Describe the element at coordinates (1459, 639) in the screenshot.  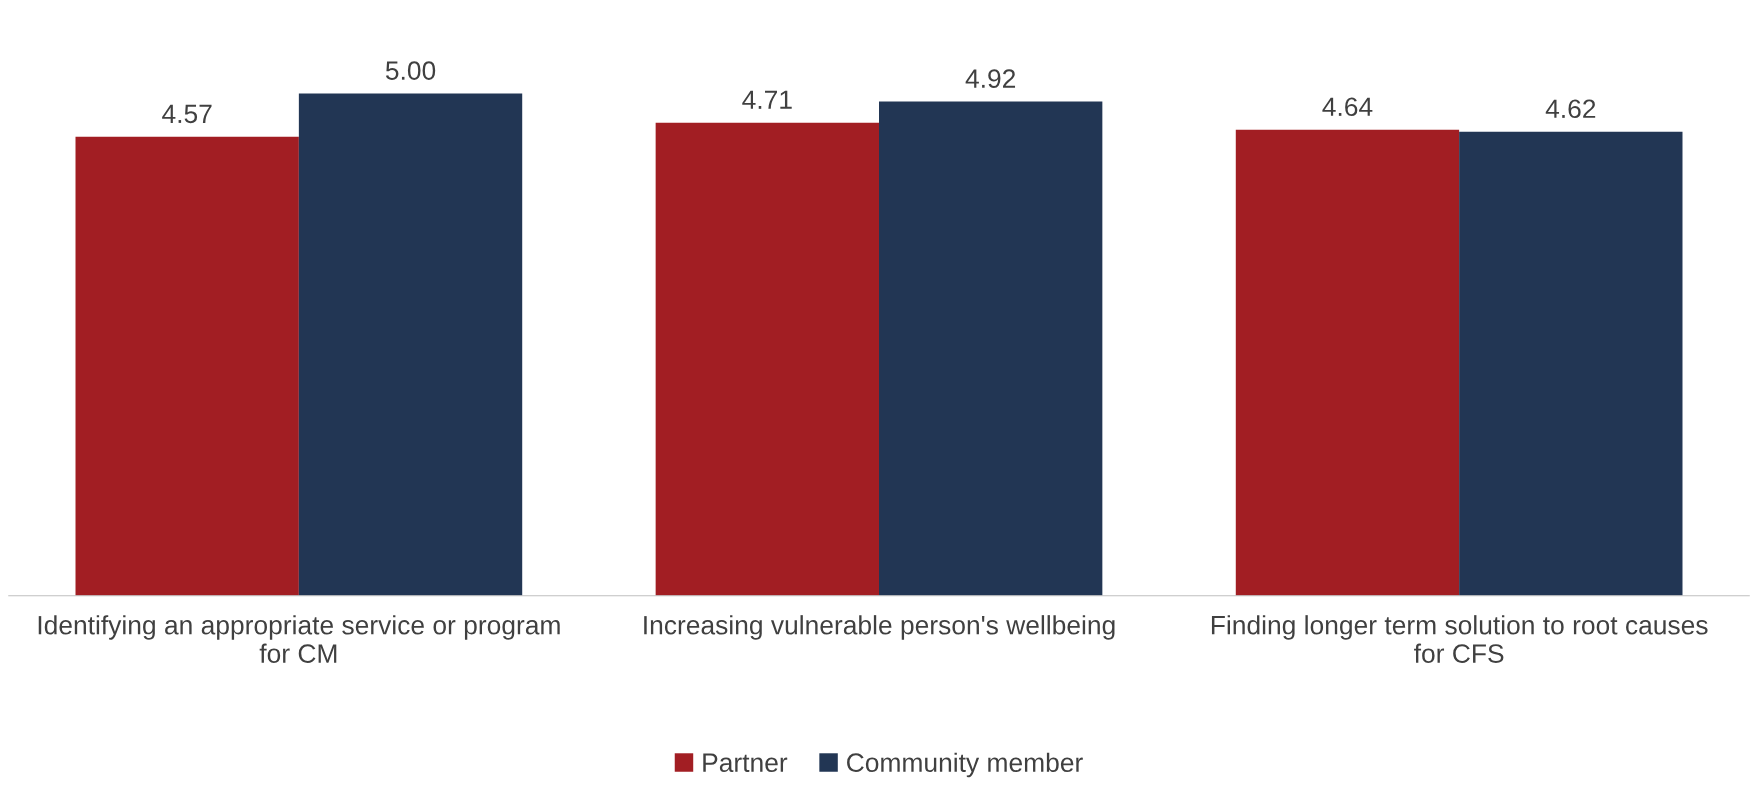
I see `x-tick-label: Finding longer term solution to root causes for CFS` at that location.